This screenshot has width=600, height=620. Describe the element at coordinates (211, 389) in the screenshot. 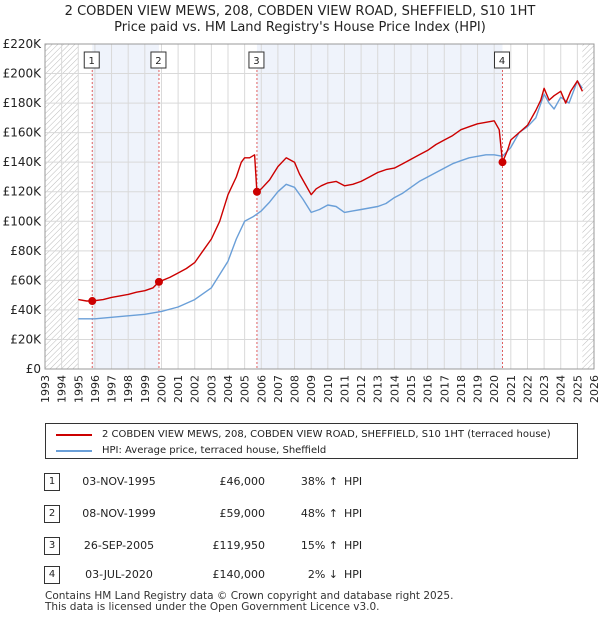

I see `x-tick-label: 2003` at that location.